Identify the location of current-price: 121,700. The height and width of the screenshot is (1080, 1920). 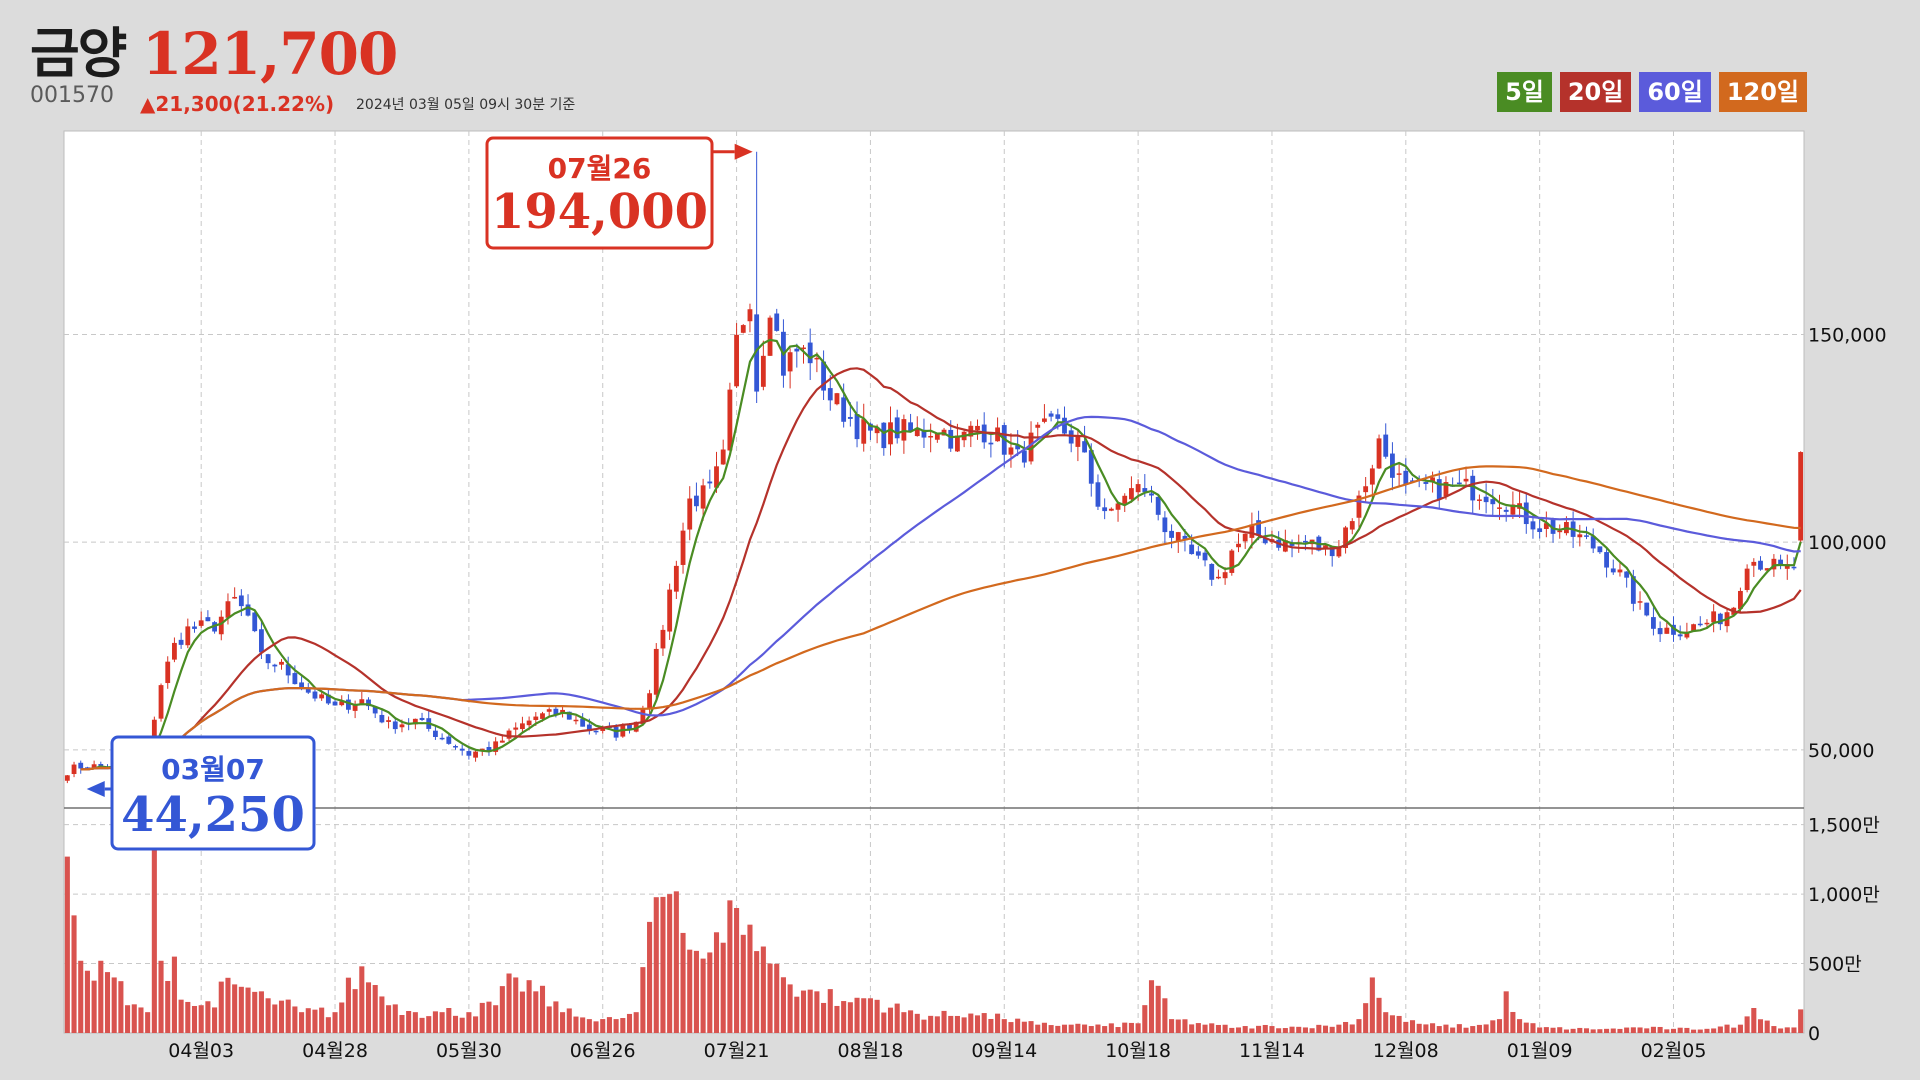
(270, 54).